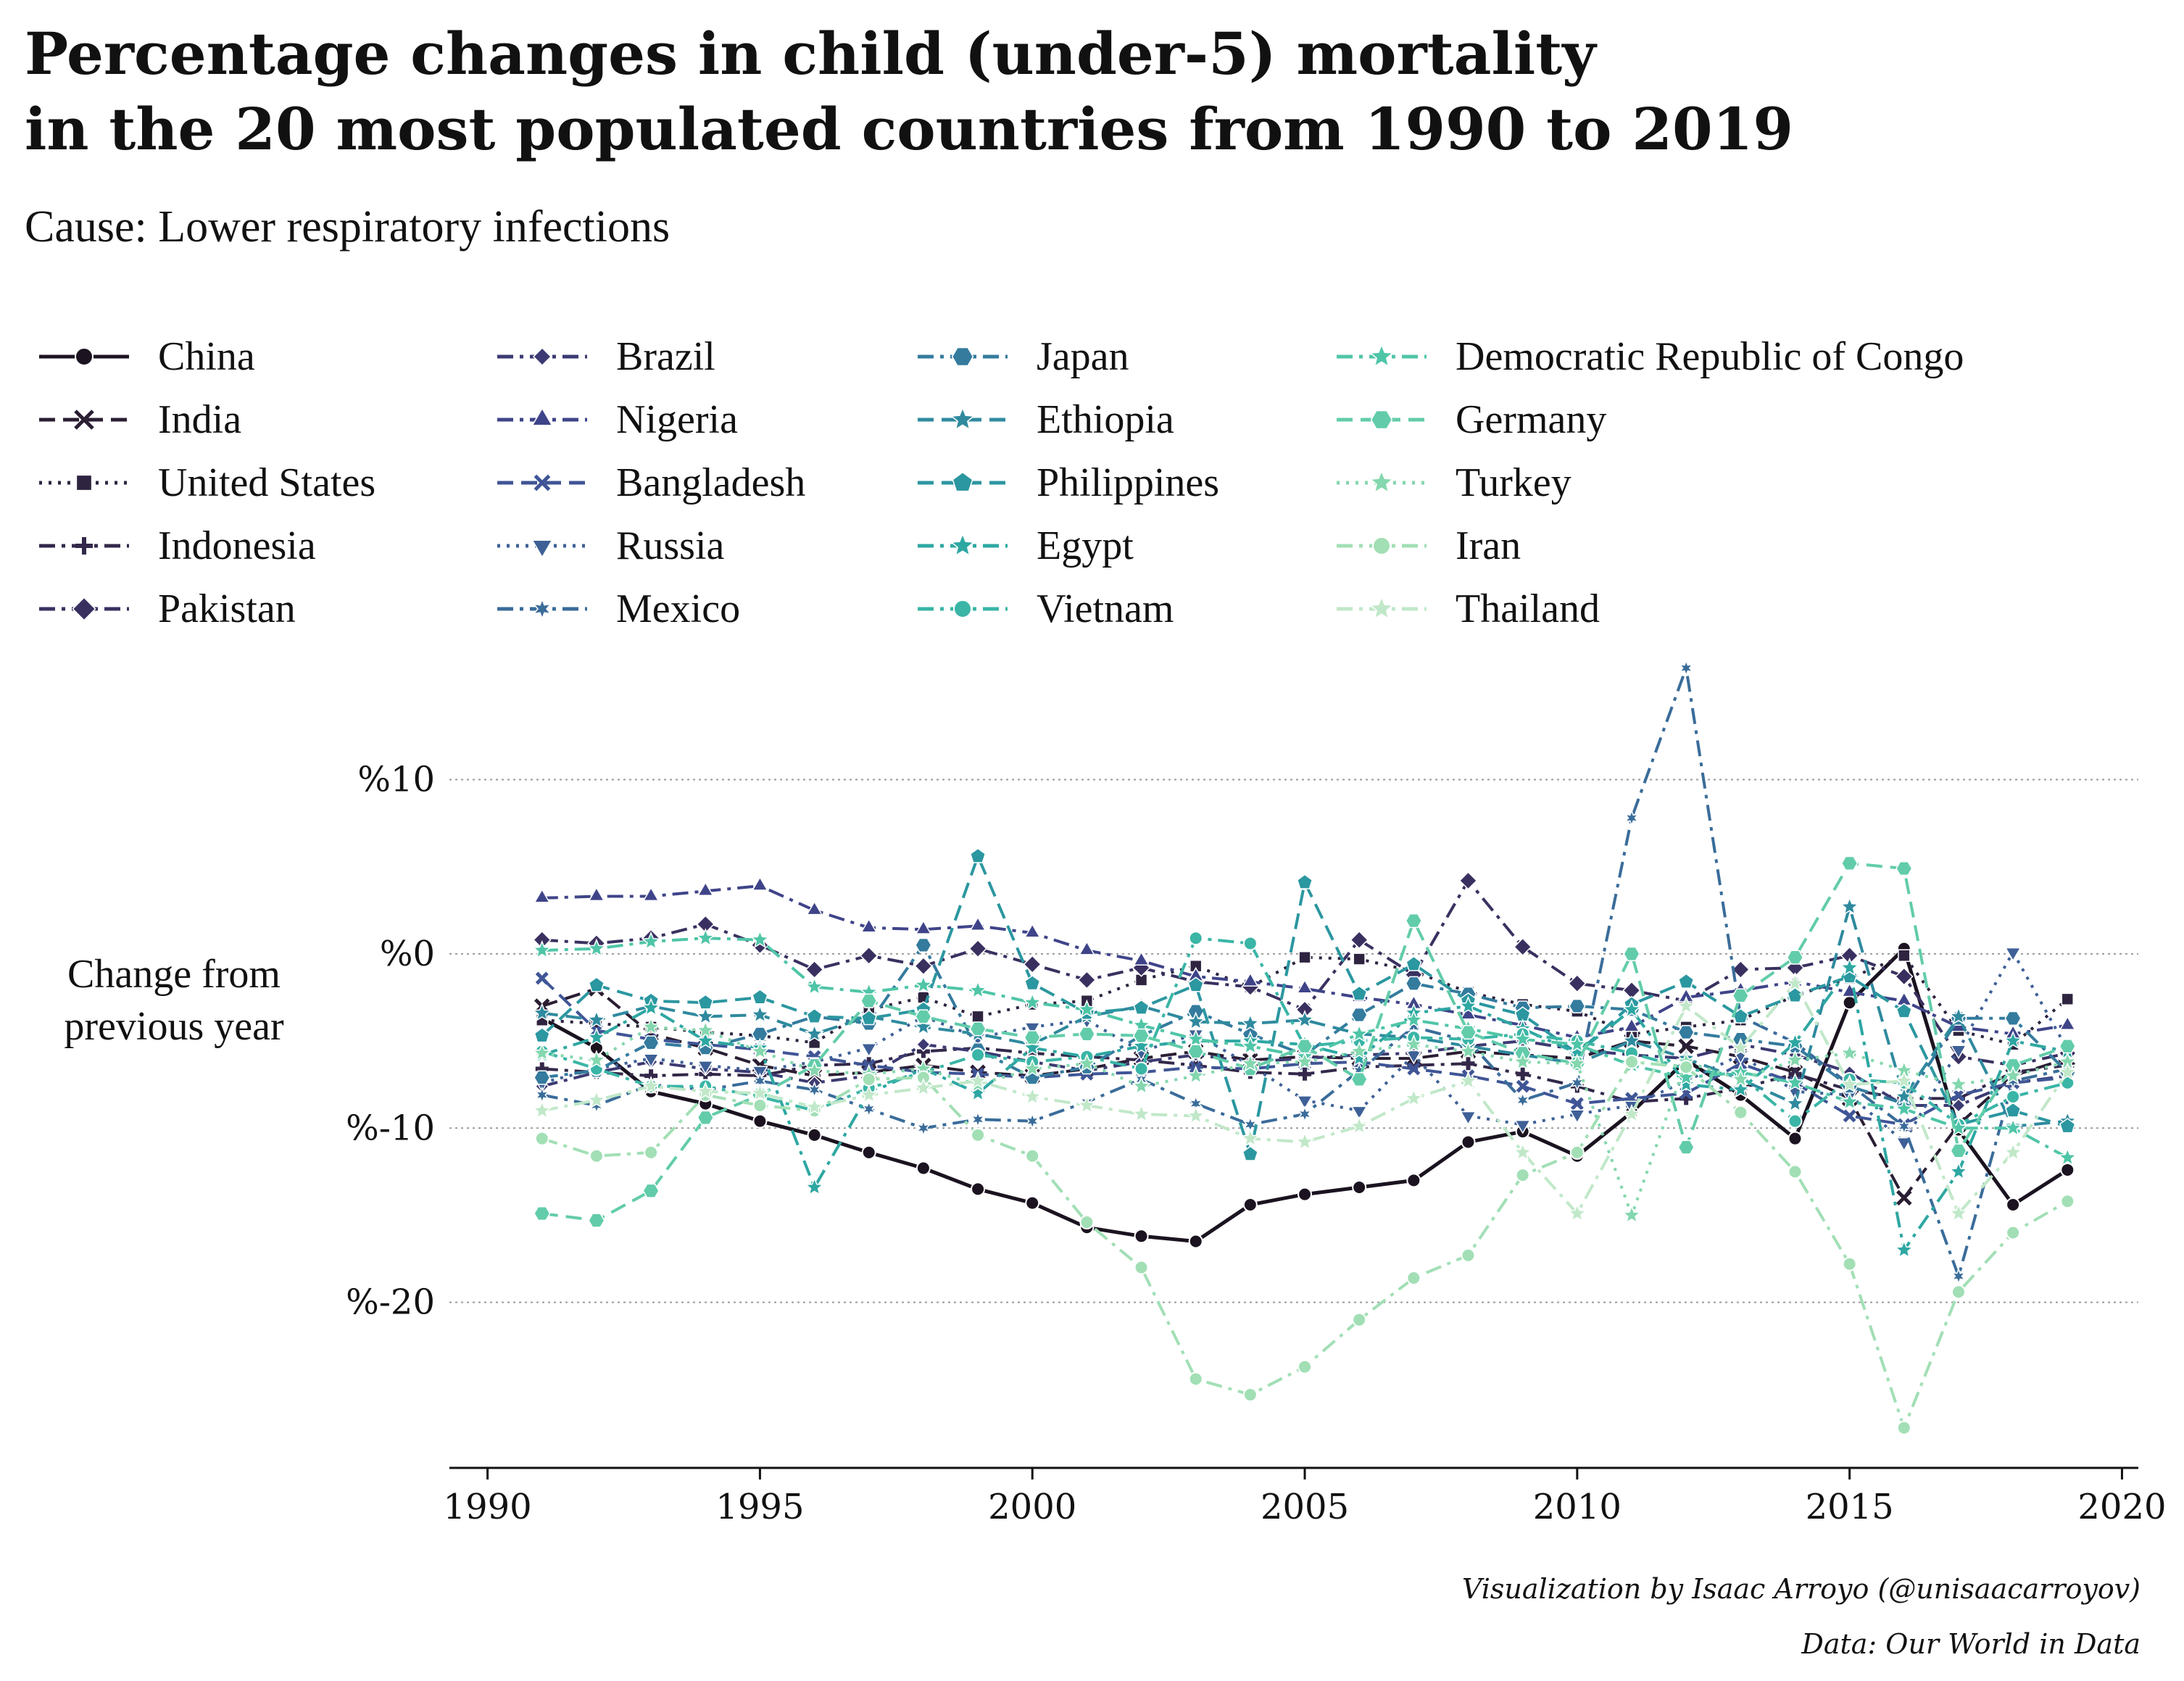 Image resolution: width=2184 pixels, height=1681 pixels. What do you see at coordinates (711, 482) in the screenshot?
I see `legend-label: Bangladesh` at bounding box center [711, 482].